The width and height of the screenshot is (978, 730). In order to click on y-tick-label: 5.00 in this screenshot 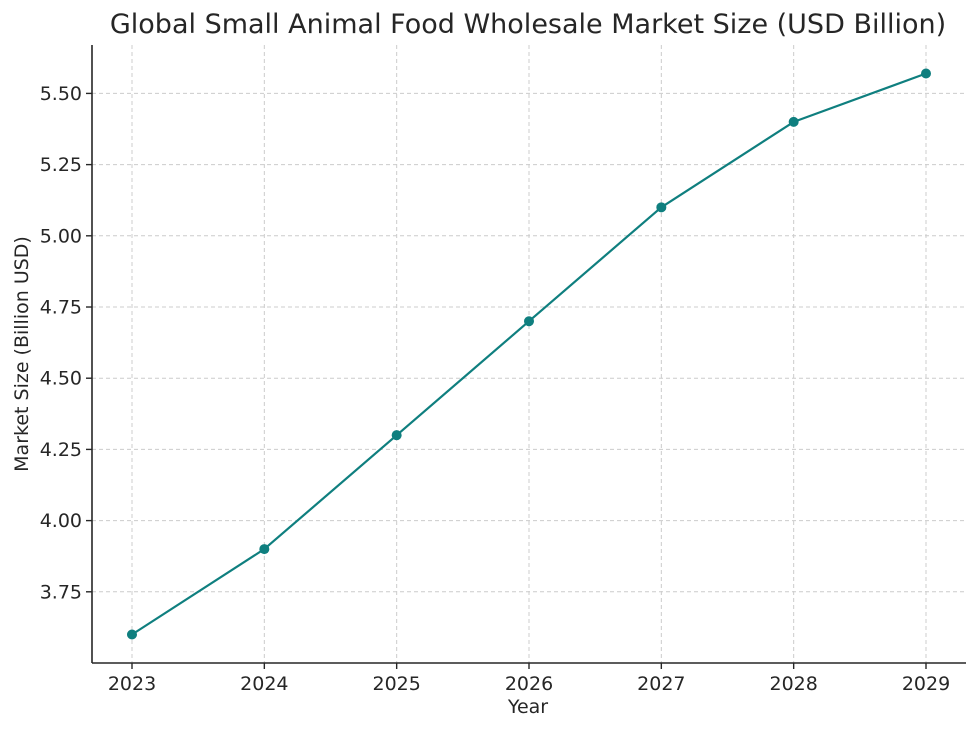, I will do `click(61, 236)`.